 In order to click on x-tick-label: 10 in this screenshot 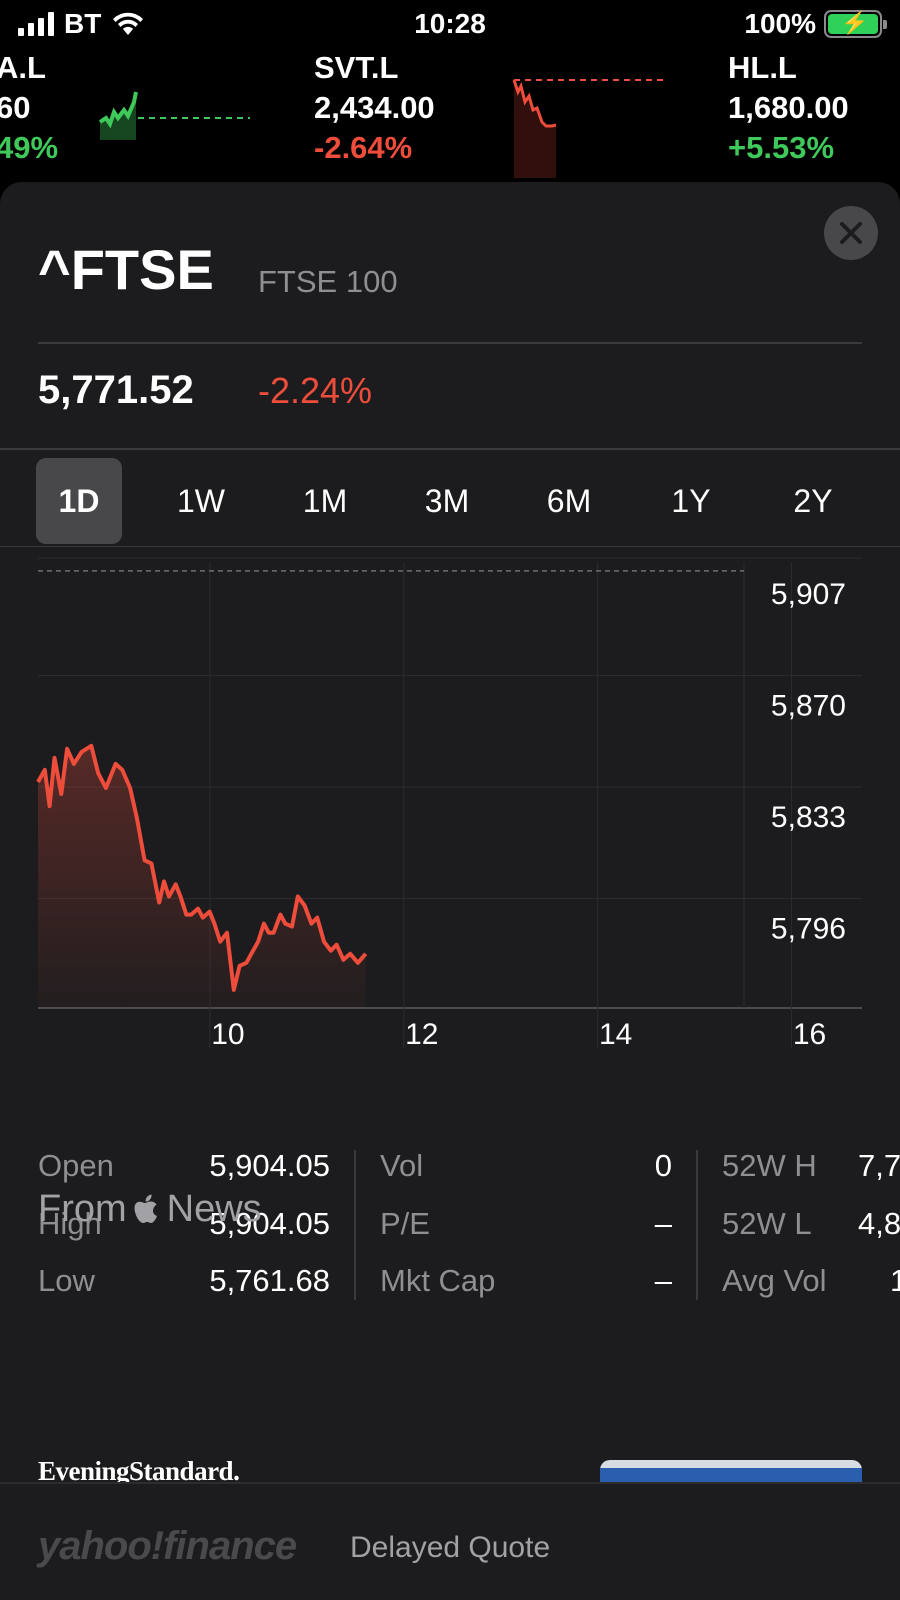, I will do `click(227, 1034)`.